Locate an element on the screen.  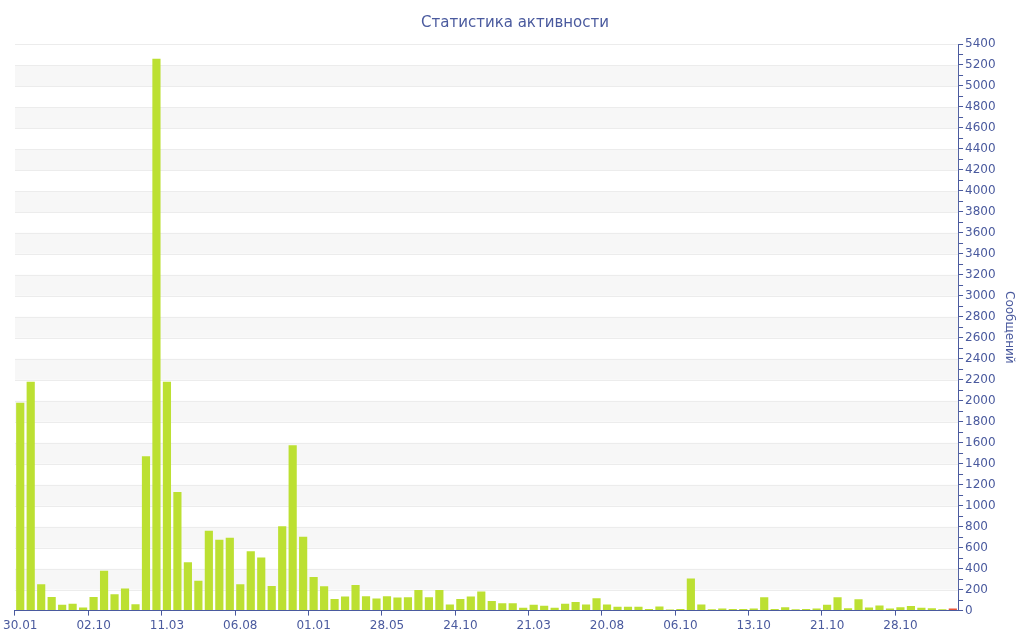
y-tick-label: 200 is located at coordinates (976, 588).